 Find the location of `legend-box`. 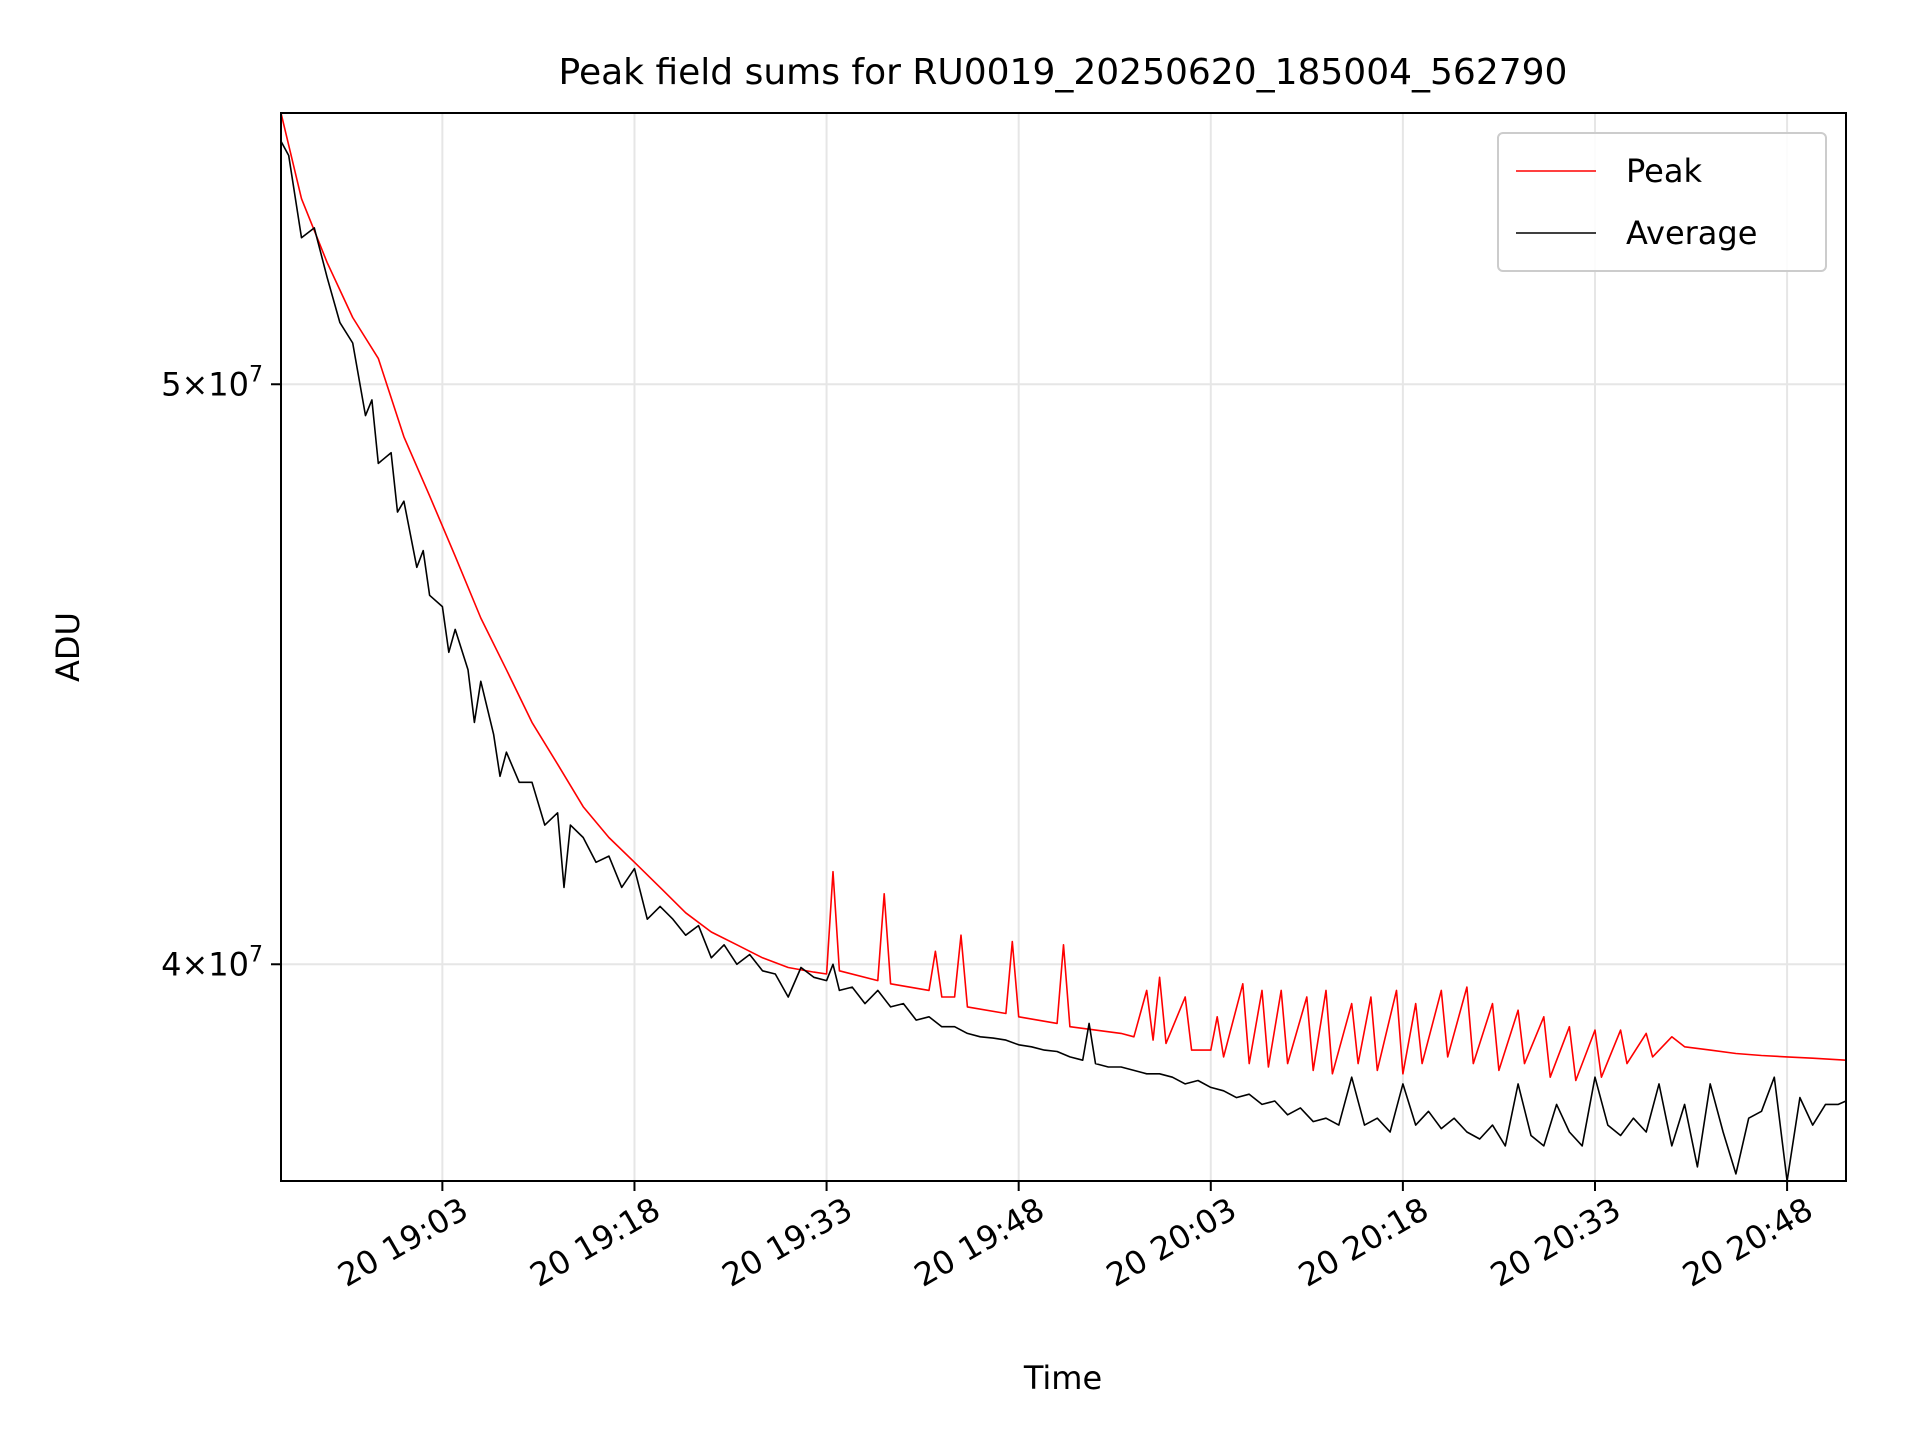

legend-box is located at coordinates (1662, 202).